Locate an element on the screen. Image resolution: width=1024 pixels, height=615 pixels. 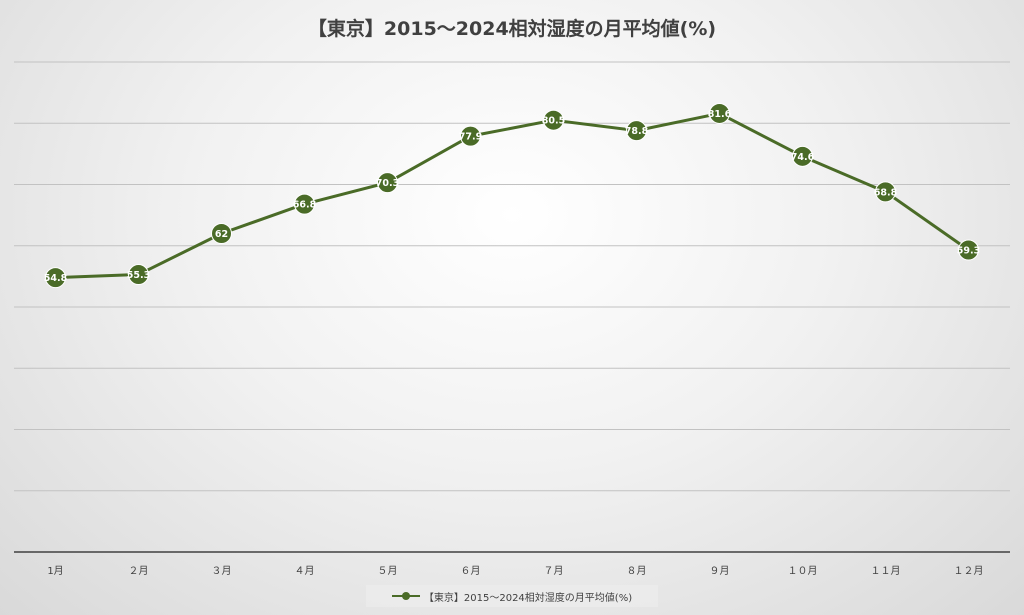
data-label: 80.5 is located at coordinates (553, 121).